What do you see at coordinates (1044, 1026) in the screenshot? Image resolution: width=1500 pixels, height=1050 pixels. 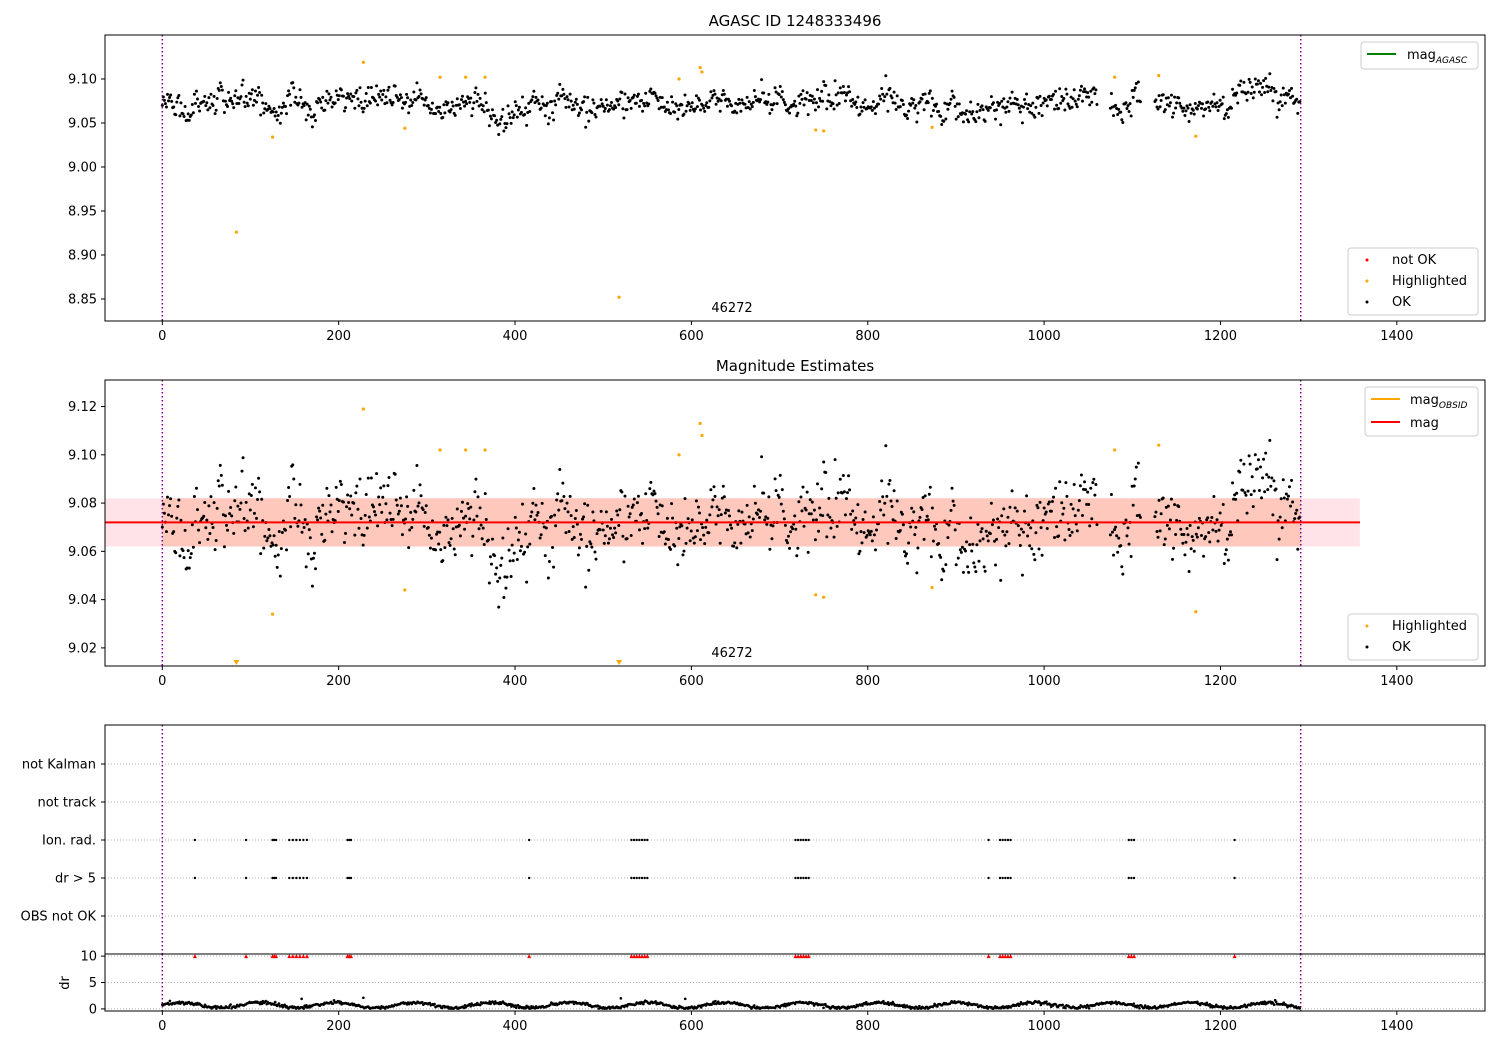 I see `dr-xtick-label: 1000` at bounding box center [1044, 1026].